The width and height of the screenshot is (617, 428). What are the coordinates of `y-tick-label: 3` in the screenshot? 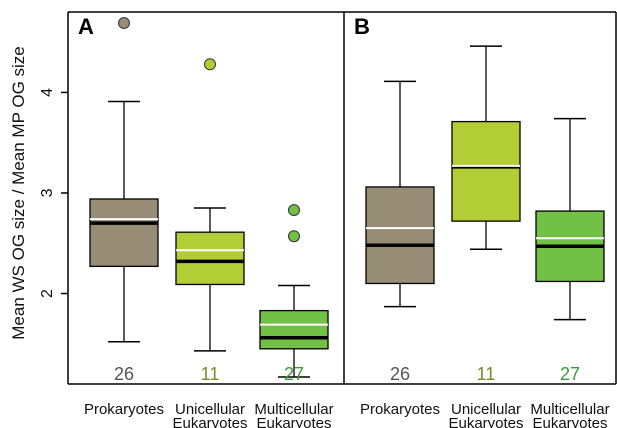 It's located at (47, 192).